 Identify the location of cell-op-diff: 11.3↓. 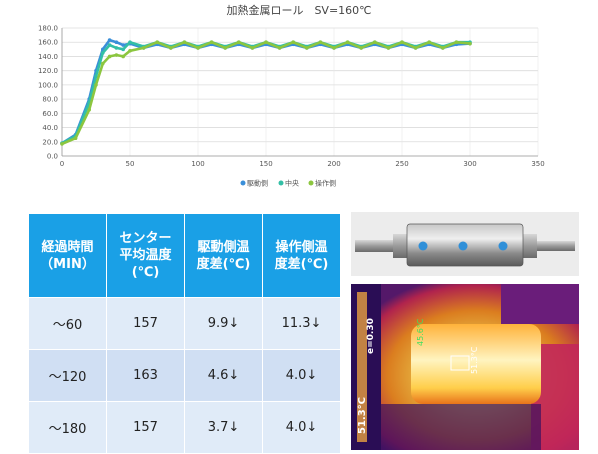
(301, 323).